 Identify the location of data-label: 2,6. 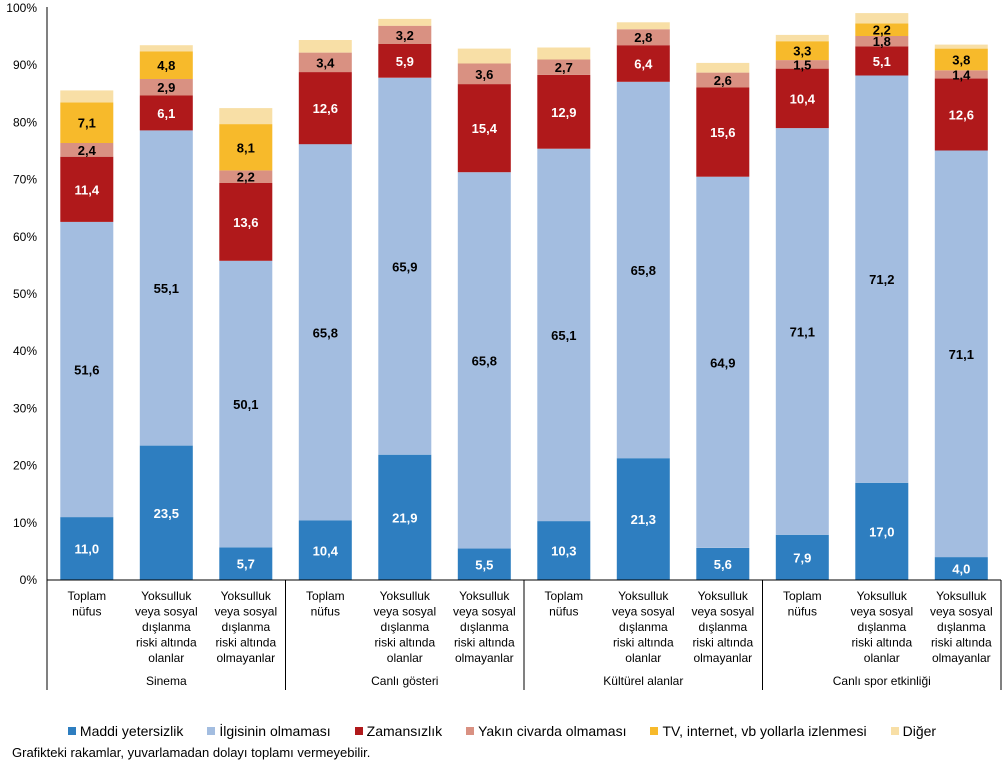
(723, 80).